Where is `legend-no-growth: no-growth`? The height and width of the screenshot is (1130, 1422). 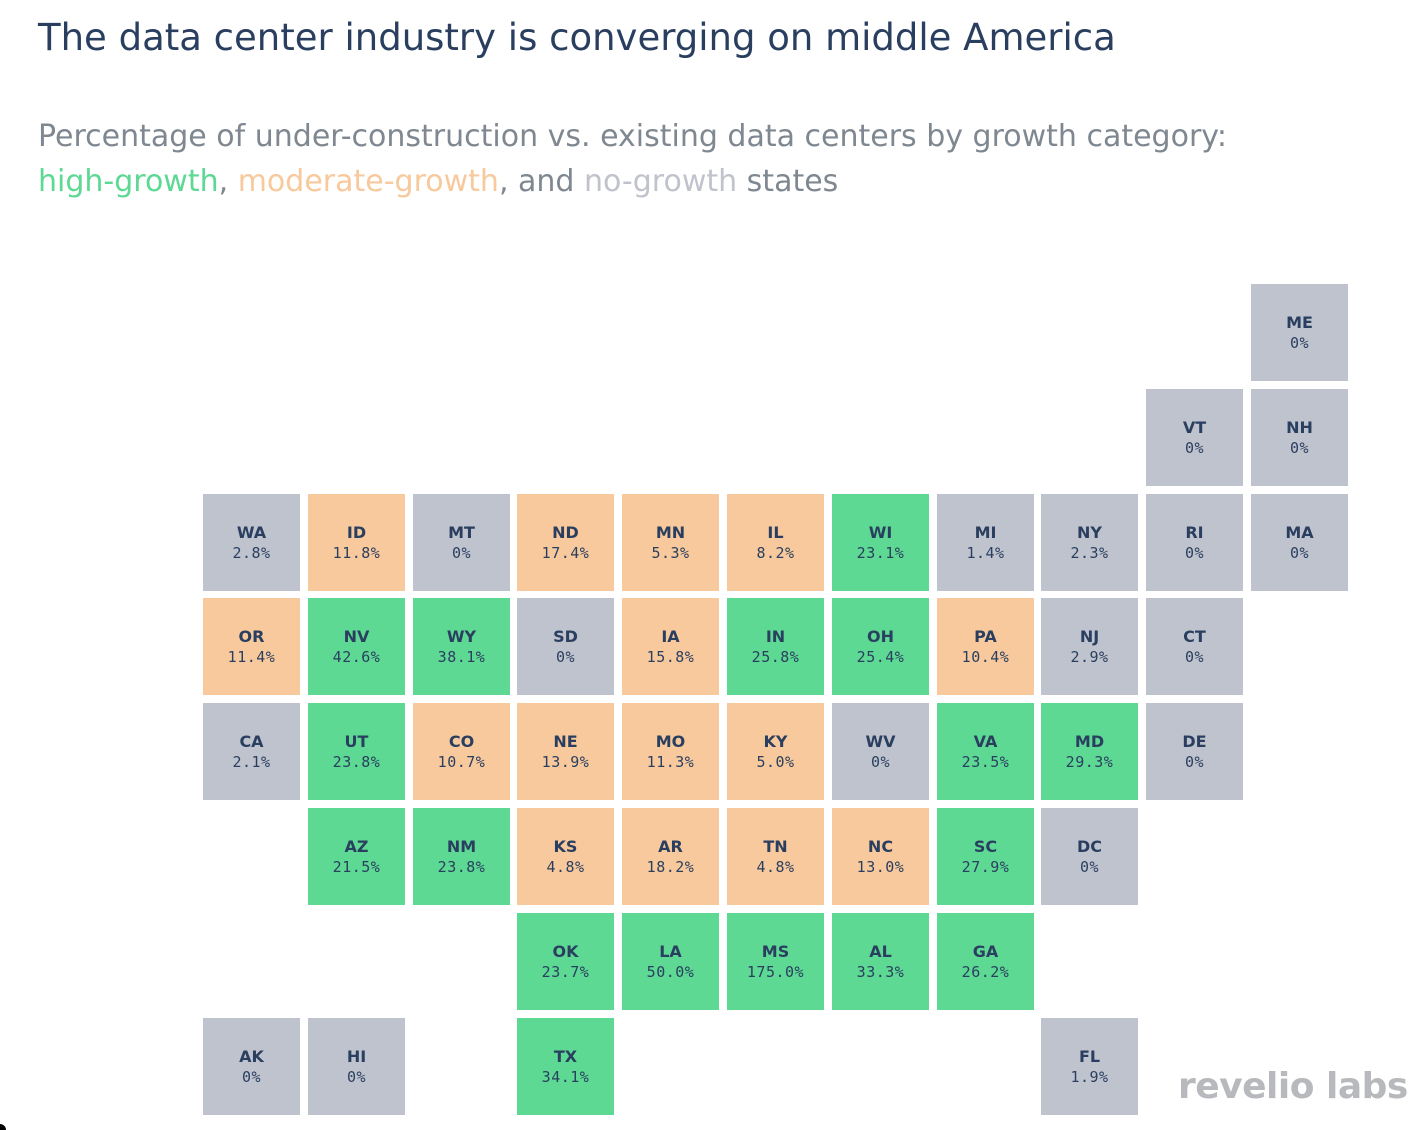 legend-no-growth: no-growth is located at coordinates (661, 181).